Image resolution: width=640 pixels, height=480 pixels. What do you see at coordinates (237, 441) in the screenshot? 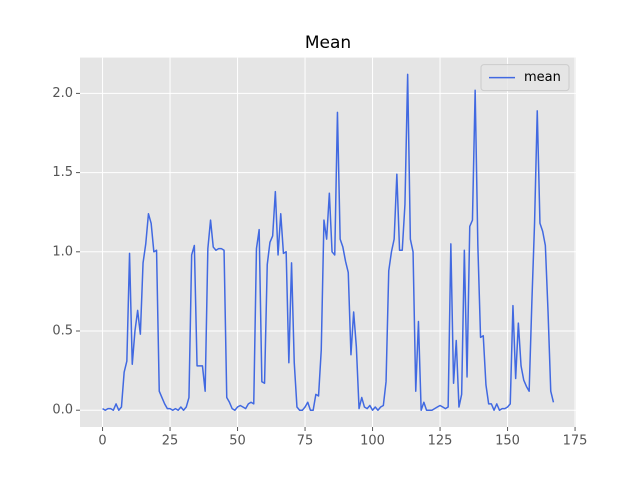
I see `x-tick-label: 50` at bounding box center [237, 441].